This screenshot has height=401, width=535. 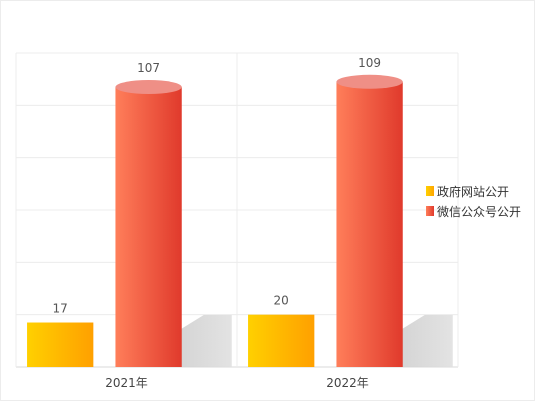 What do you see at coordinates (126, 383) in the screenshot?
I see `x-tick-label: 2021年` at bounding box center [126, 383].